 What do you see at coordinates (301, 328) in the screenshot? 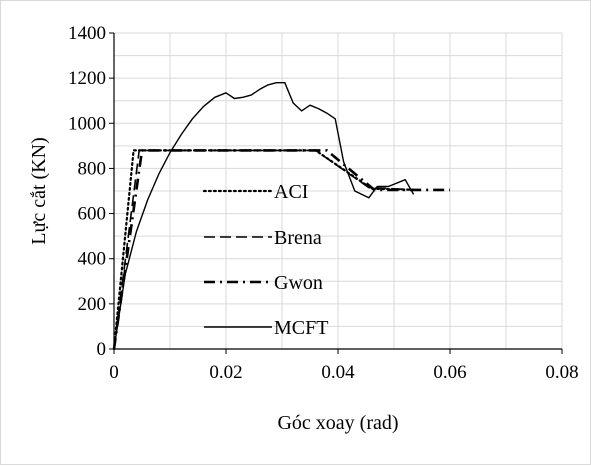
I see `legend-label-mcft: MCFT` at bounding box center [301, 328].